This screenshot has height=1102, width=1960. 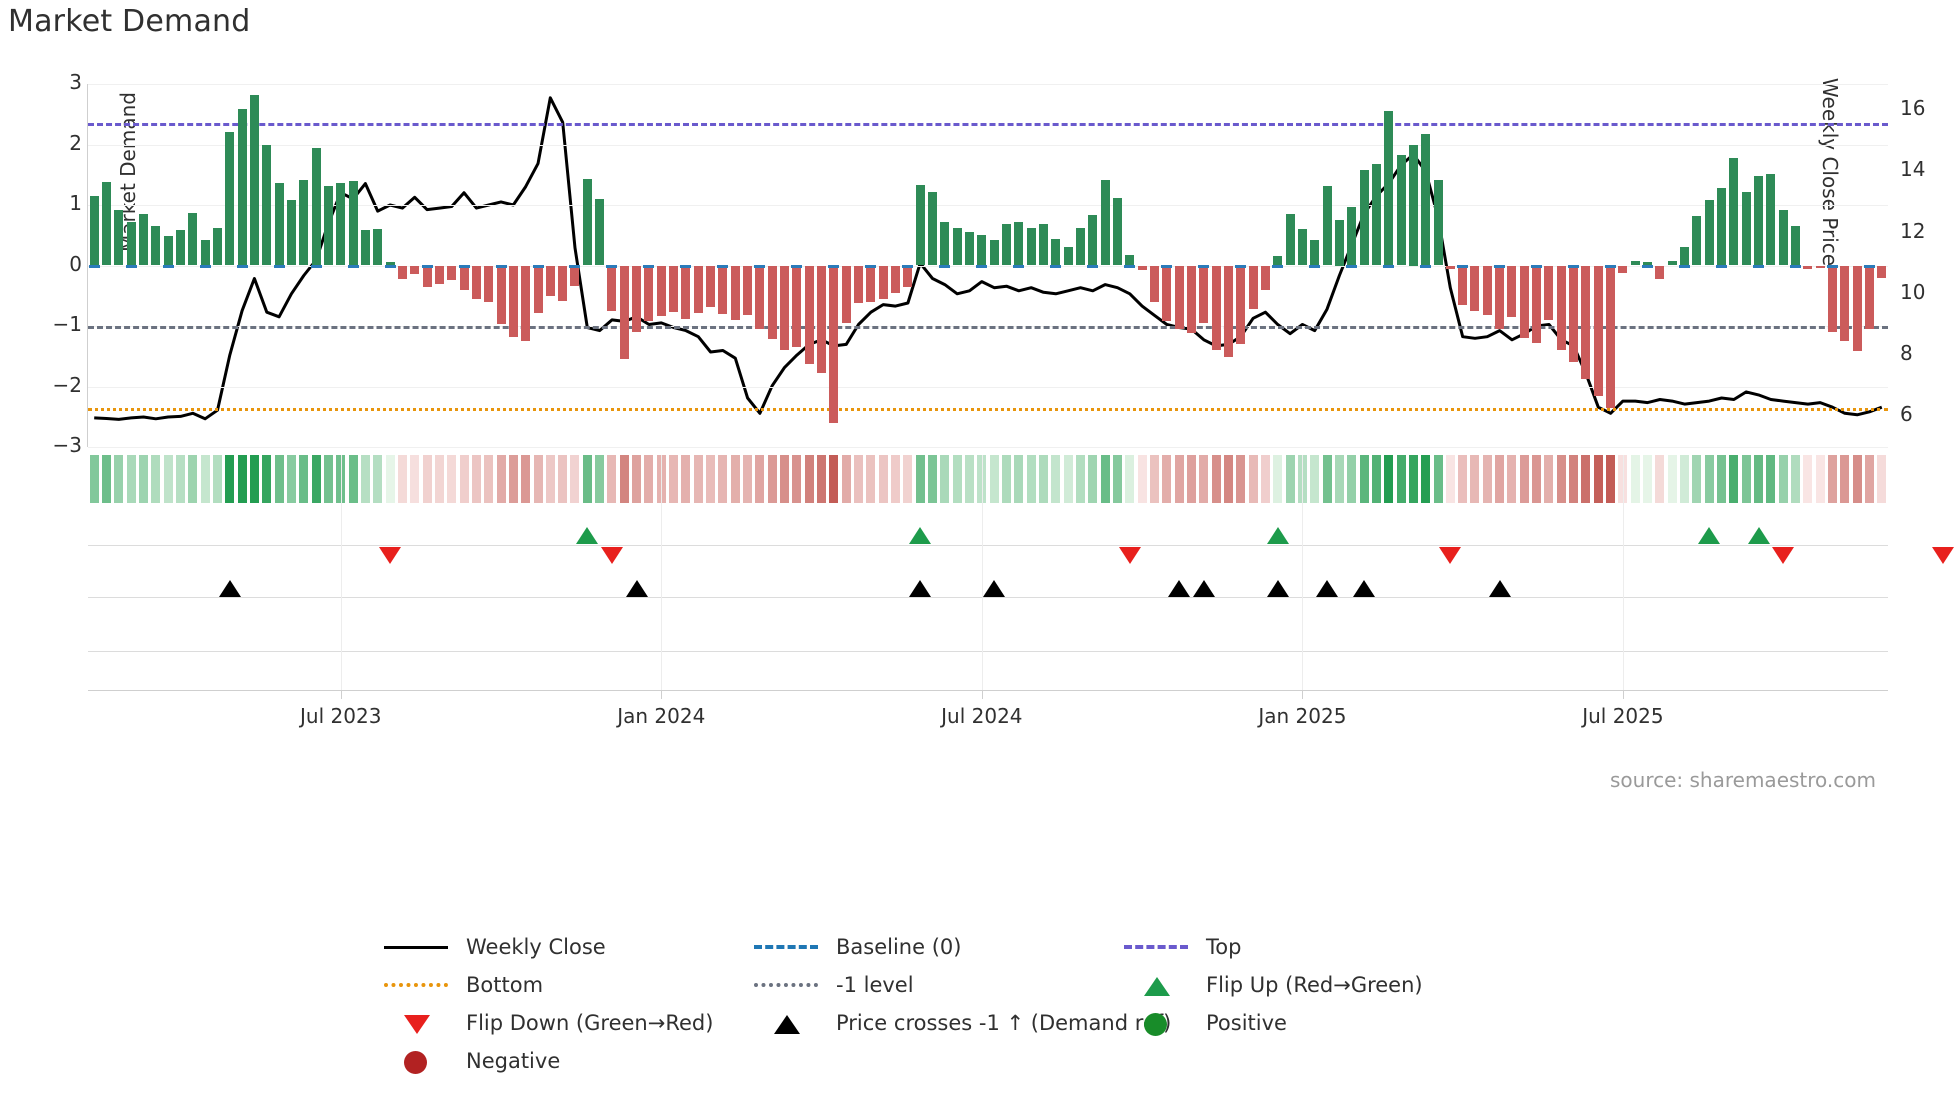 I want to click on legend-item-positive: Positive, so click(x=1203, y=1023).